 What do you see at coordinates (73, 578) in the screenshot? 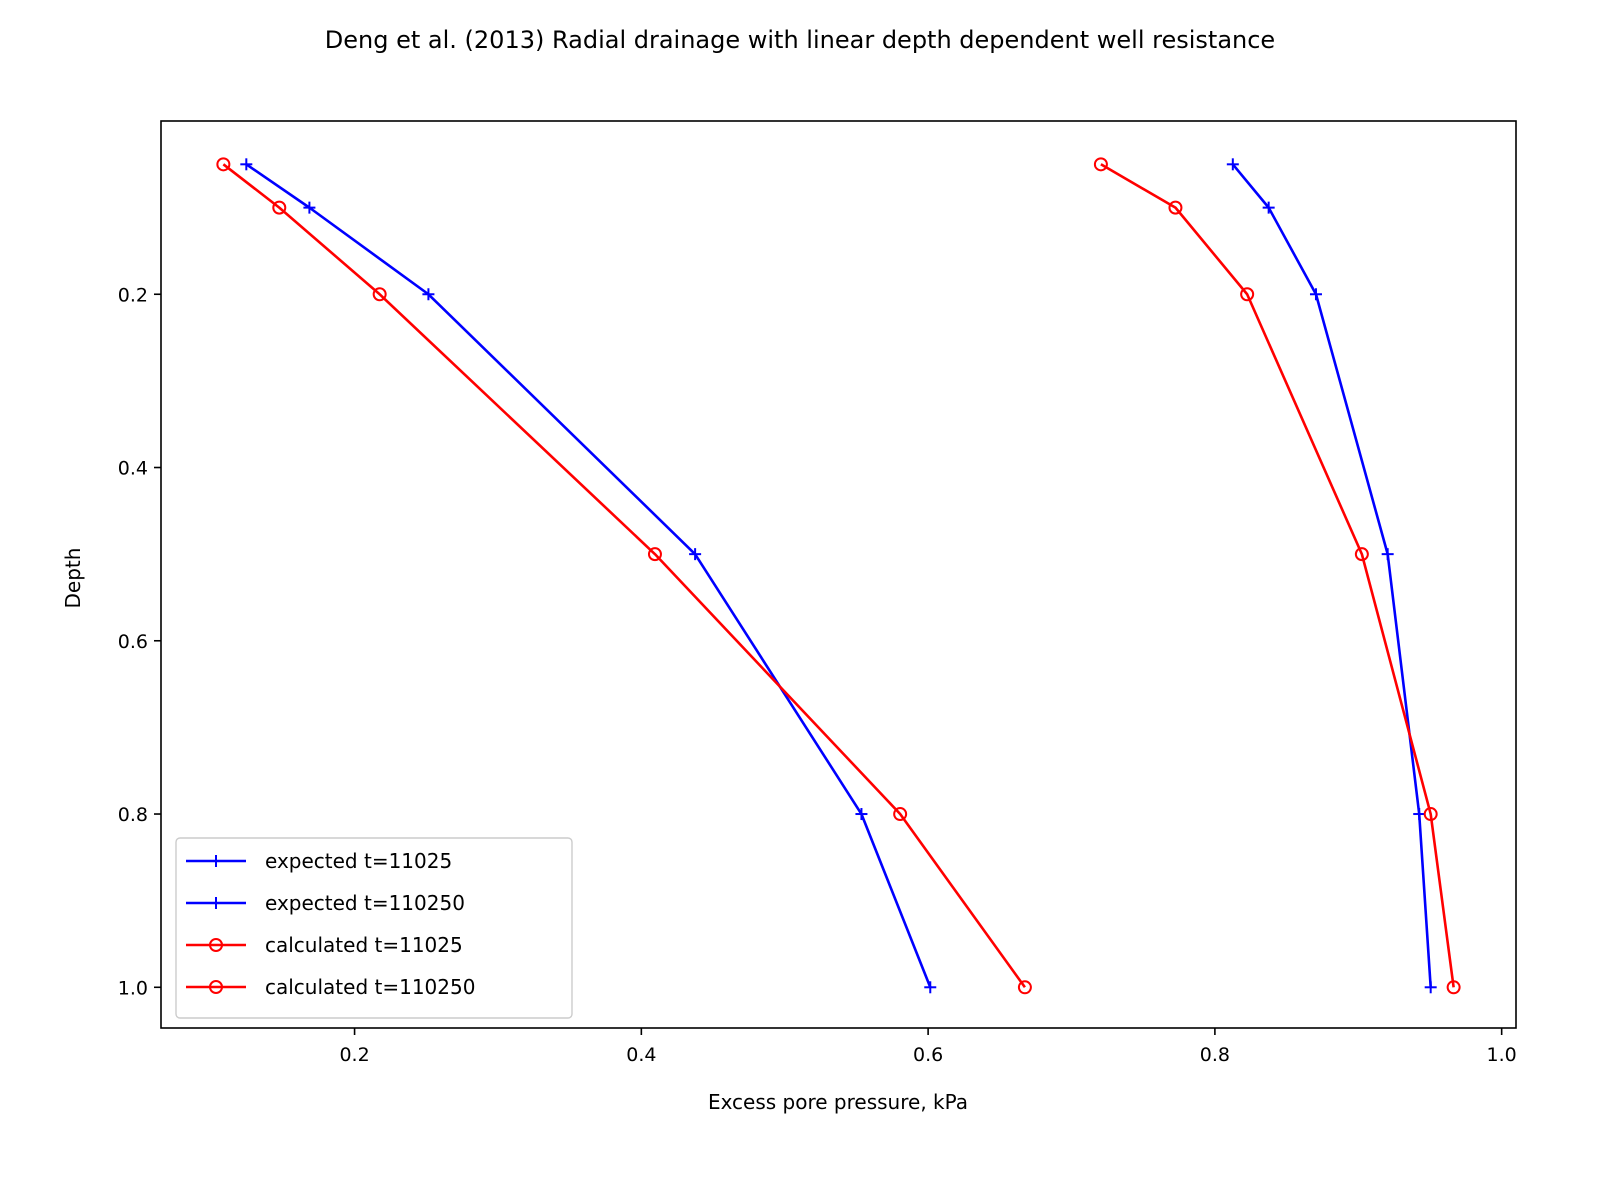
I see `y-axis-label: Depth` at bounding box center [73, 578].